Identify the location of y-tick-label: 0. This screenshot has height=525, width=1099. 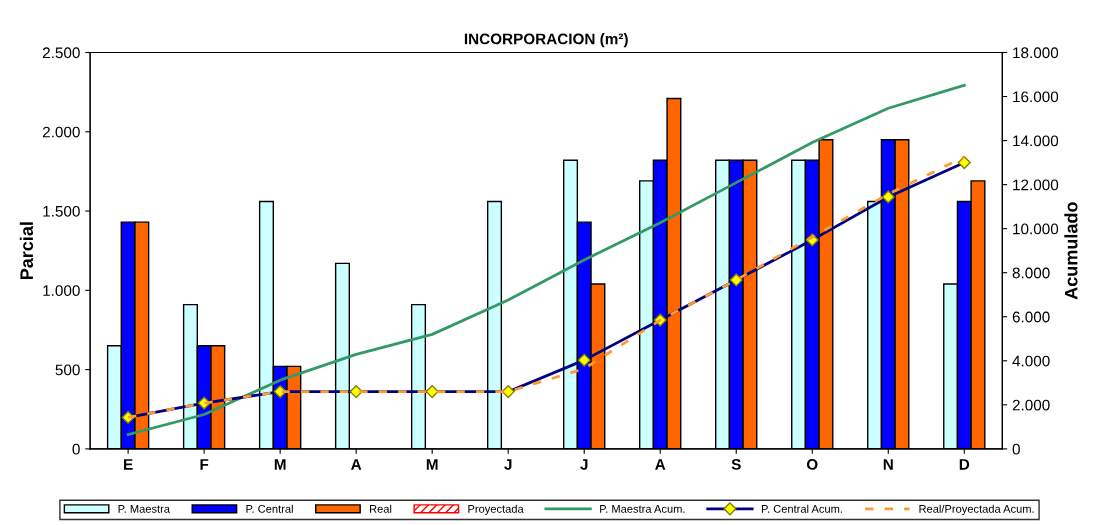
(76, 449).